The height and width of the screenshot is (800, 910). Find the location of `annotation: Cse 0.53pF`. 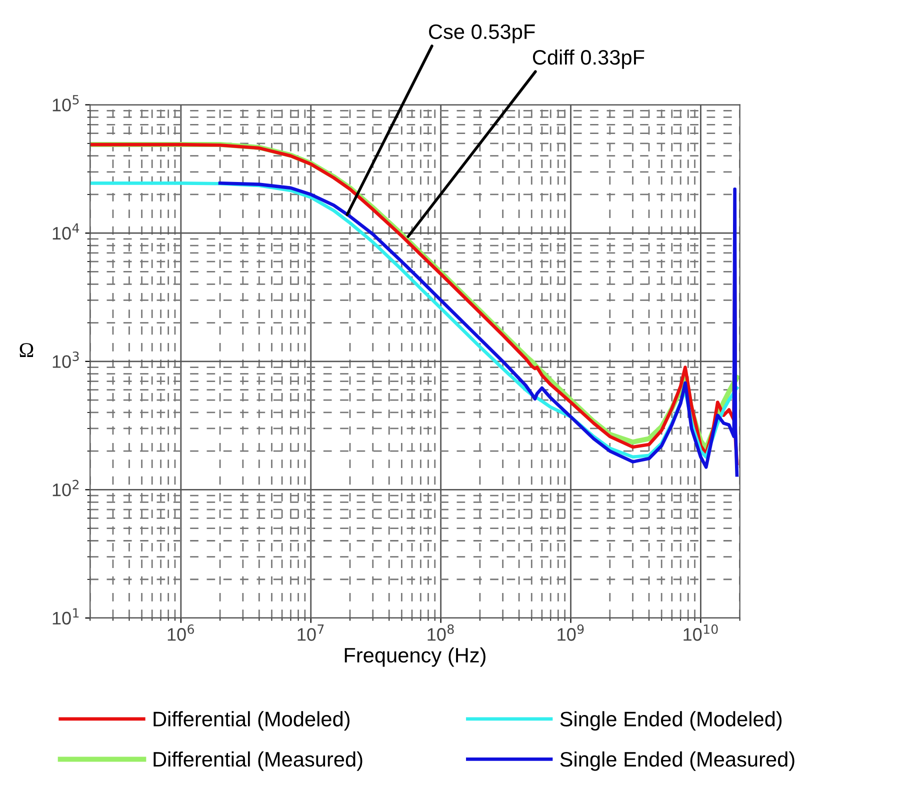

annotation: Cse 0.53pF is located at coordinates (482, 34).